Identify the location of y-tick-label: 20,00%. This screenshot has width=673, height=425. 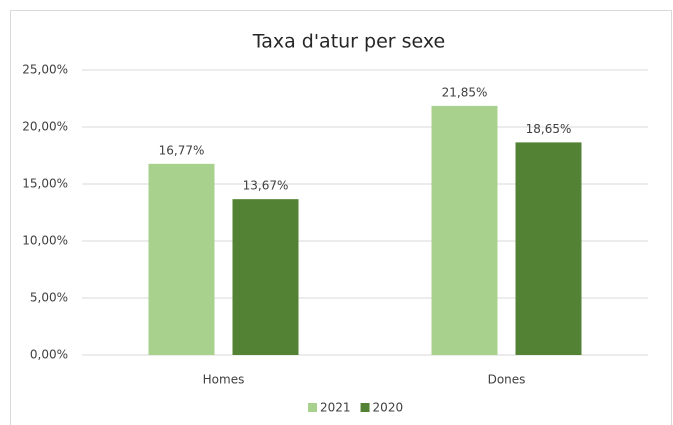
(45, 127).